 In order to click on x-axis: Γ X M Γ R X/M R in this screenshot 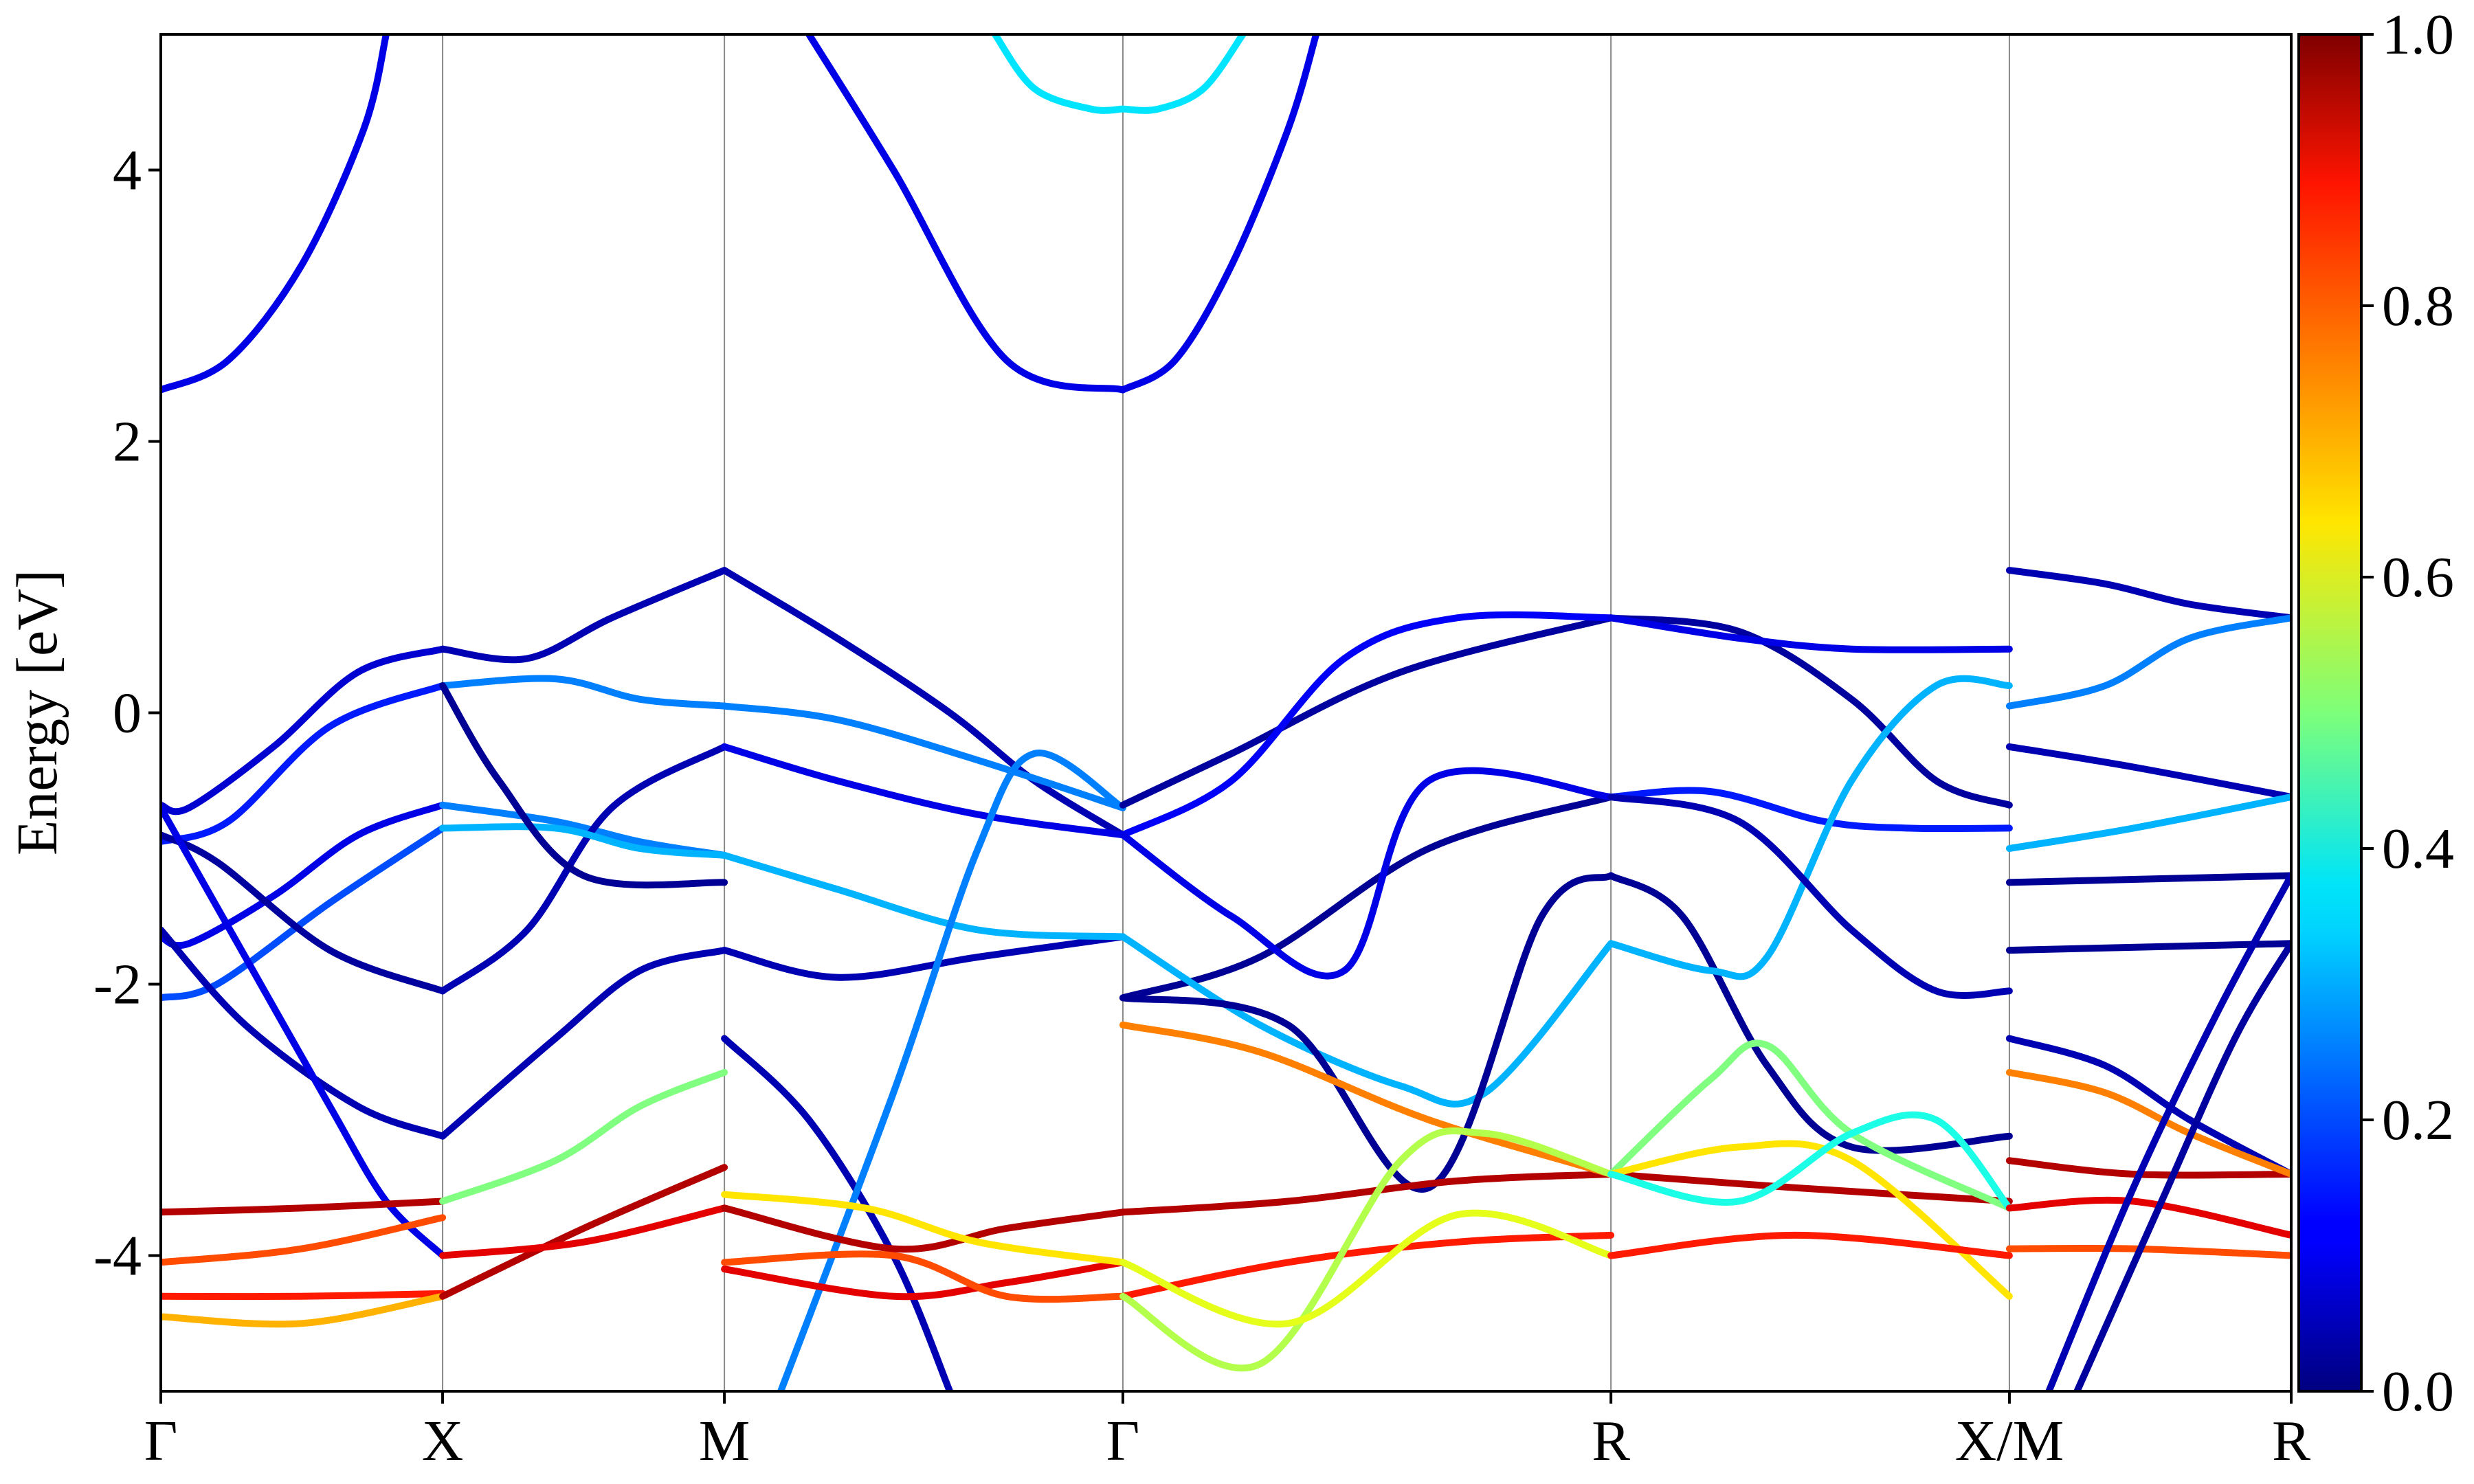, I will do `click(1227, 1432)`.